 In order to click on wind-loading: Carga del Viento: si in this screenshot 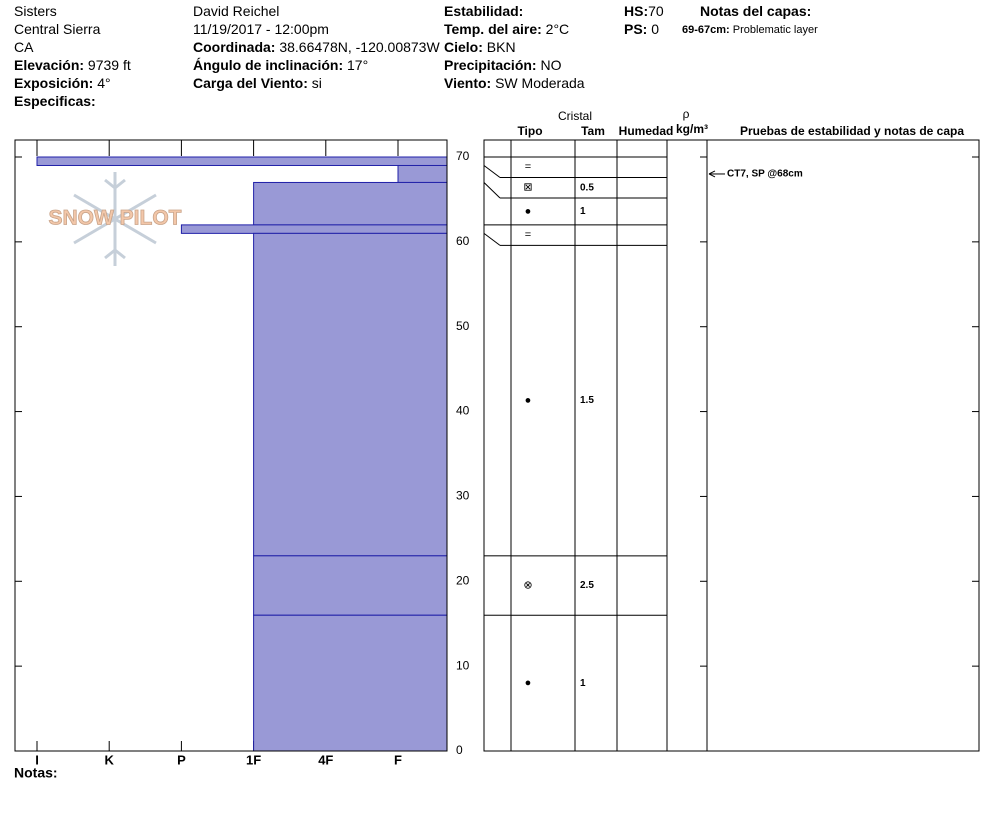, I will do `click(257, 83)`.